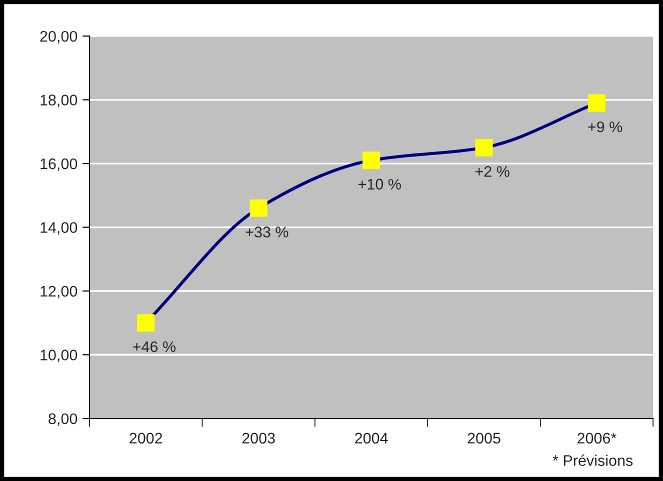 The height and width of the screenshot is (481, 663). I want to click on y-tick-label: 10,00, so click(59, 356).